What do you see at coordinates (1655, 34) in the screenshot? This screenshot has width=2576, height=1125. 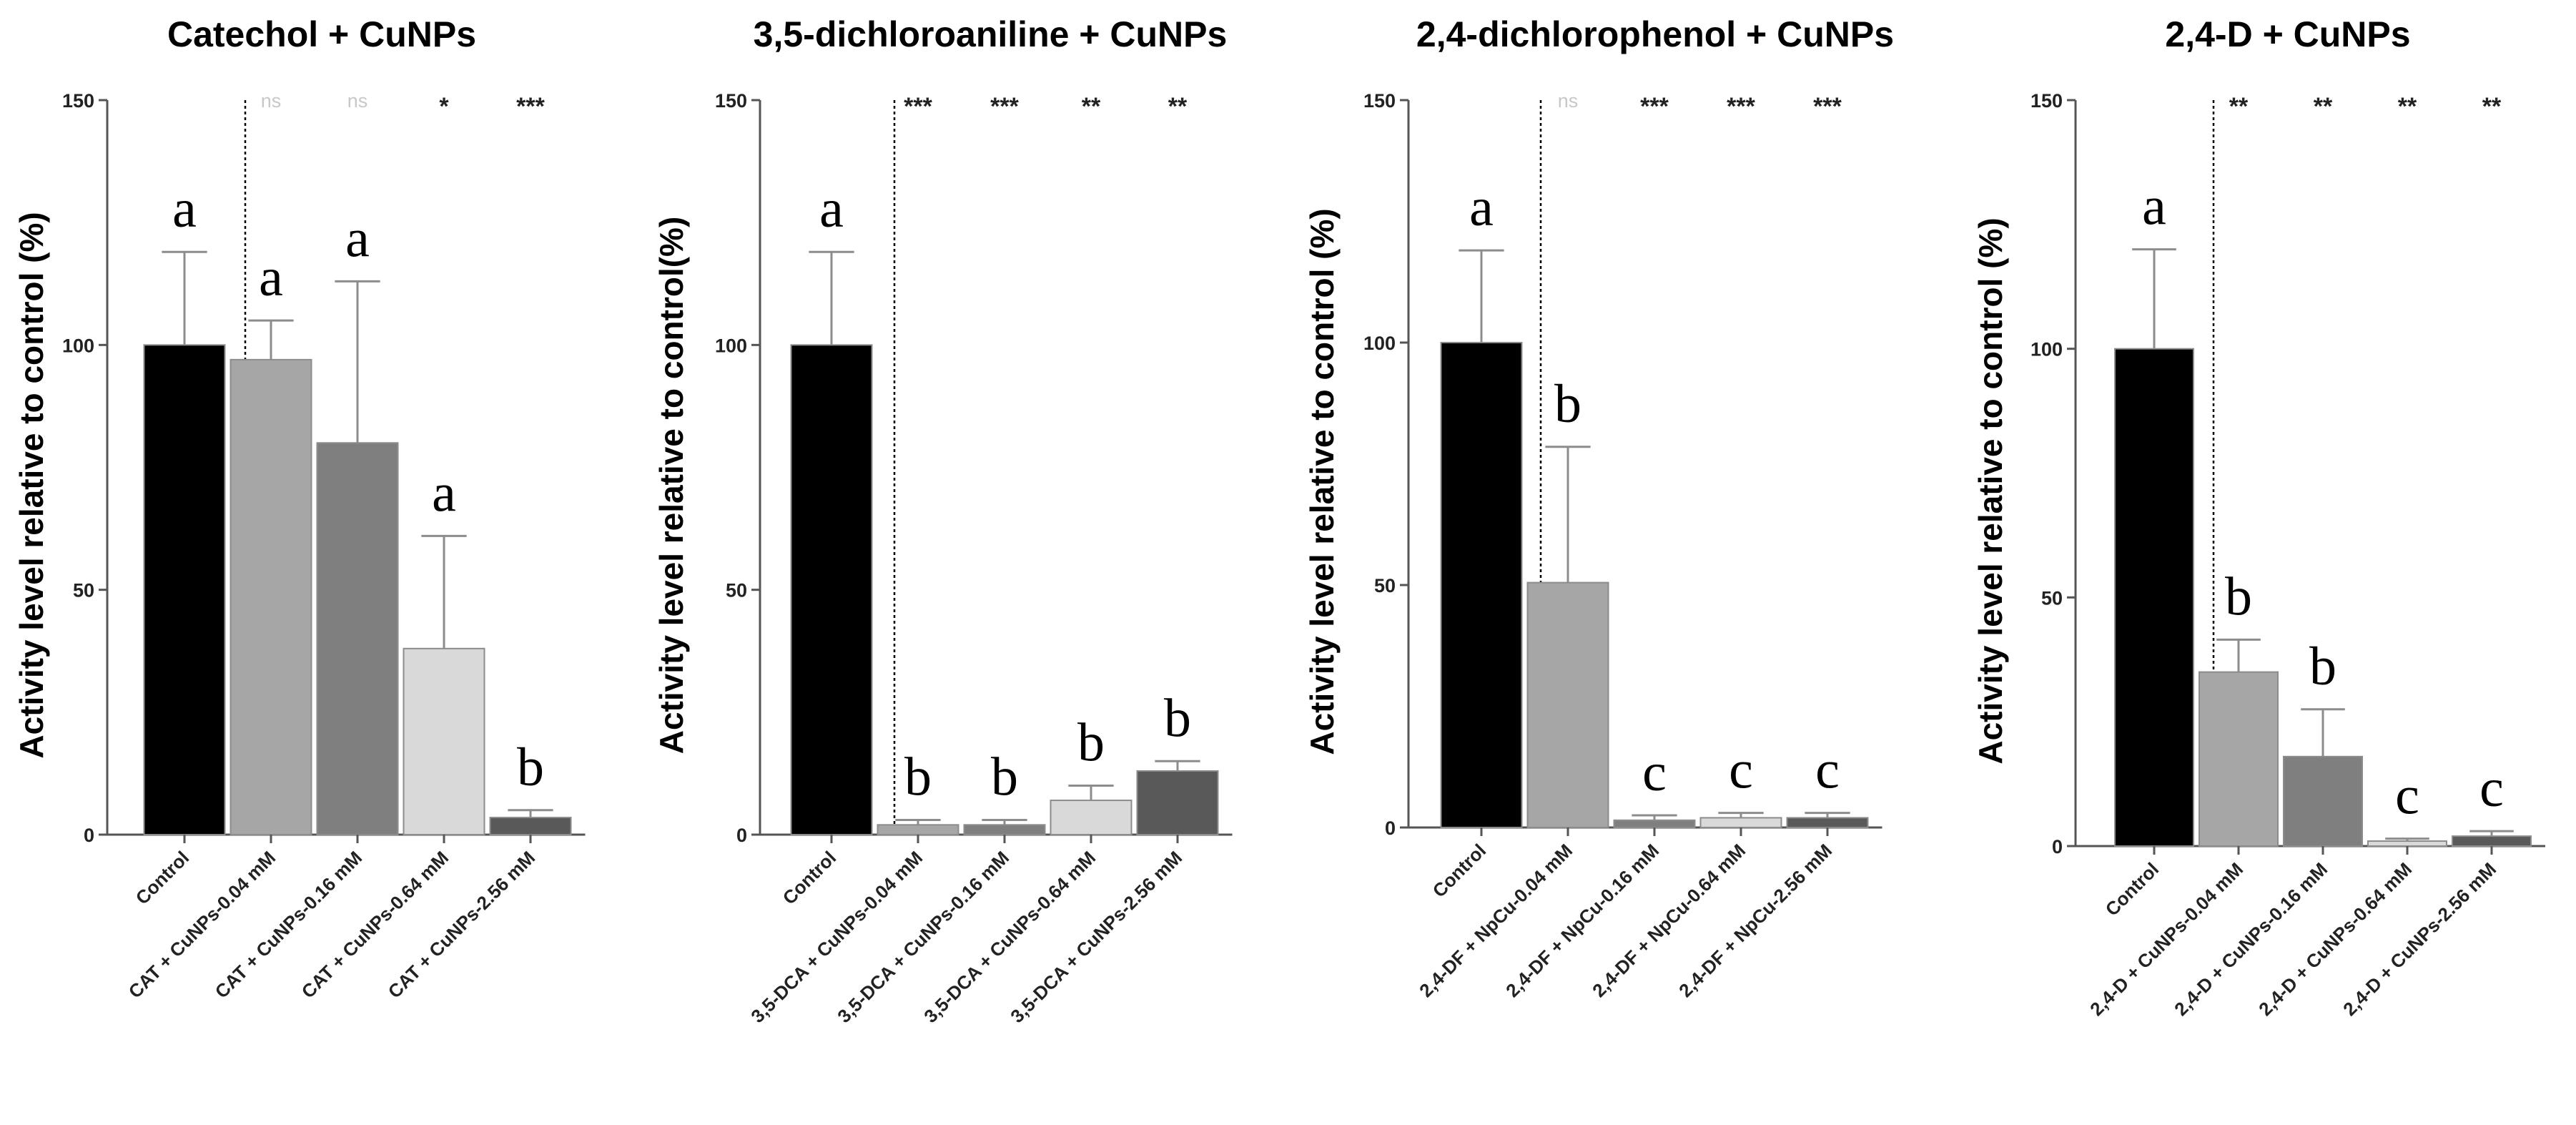 I see `chart-title: 2,4-dichlorophenol + CuNPs` at bounding box center [1655, 34].